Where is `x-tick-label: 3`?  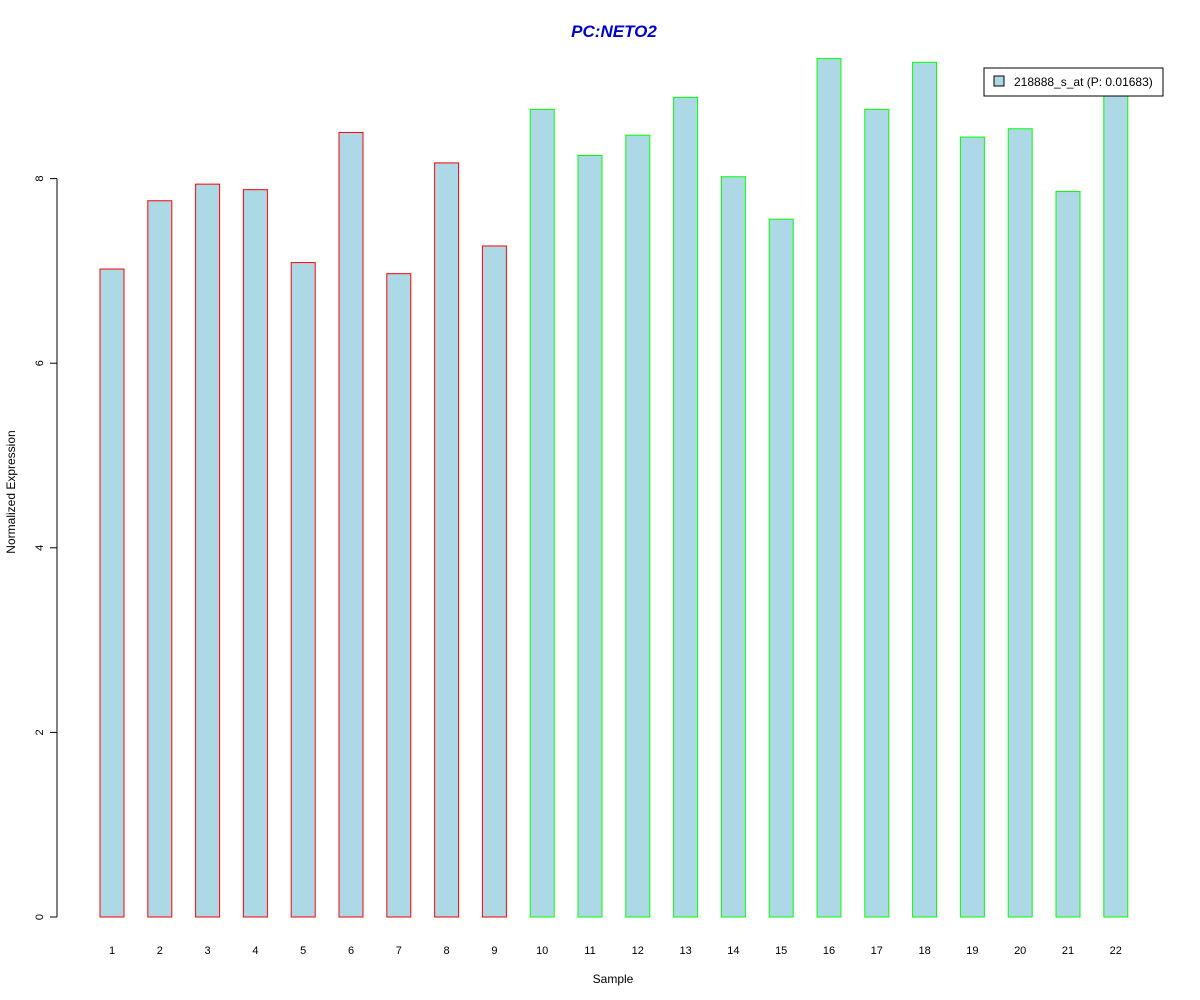 x-tick-label: 3 is located at coordinates (208, 951).